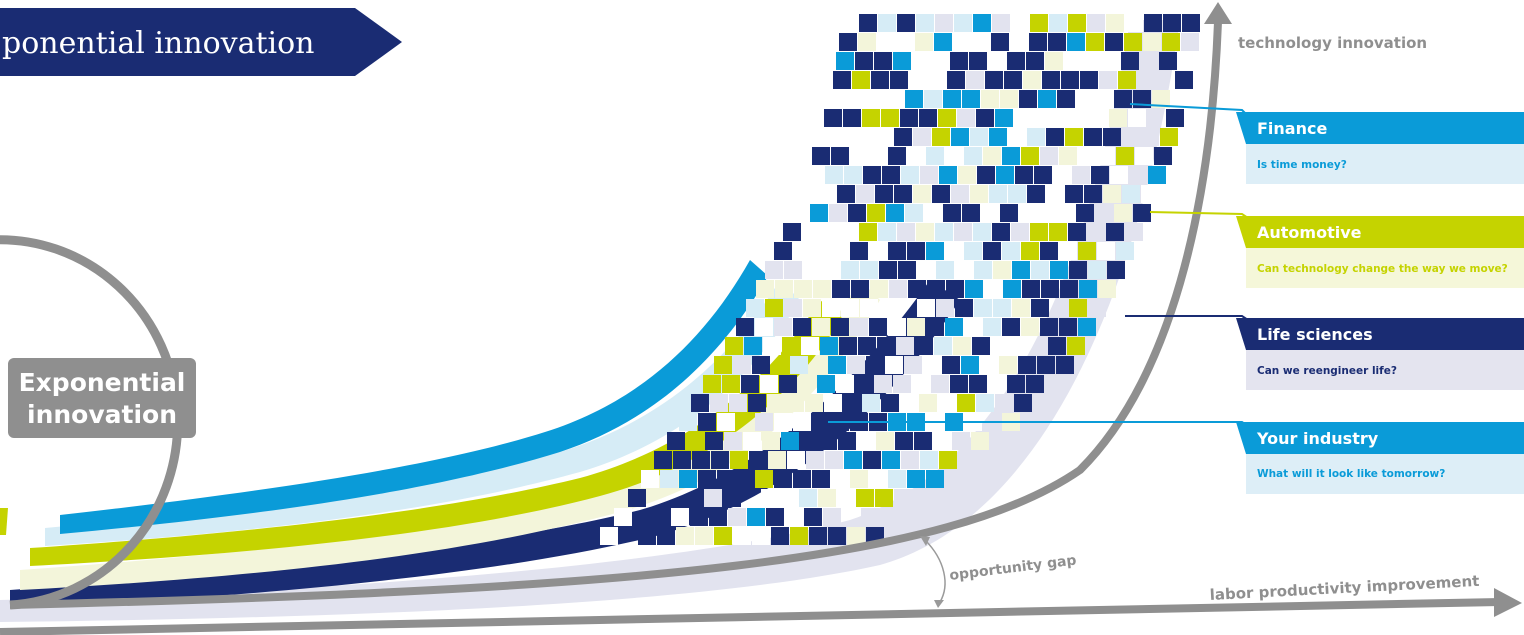 The image size is (1524, 635). What do you see at coordinates (1302, 165) in the screenshot?
I see `industry-question-finance: Is time money?` at bounding box center [1302, 165].